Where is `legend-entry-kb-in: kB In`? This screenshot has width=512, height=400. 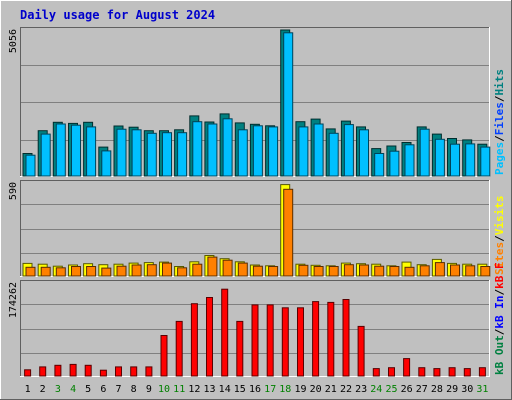
legend-entry-kb-in: kB In is located at coordinates (499, 312).